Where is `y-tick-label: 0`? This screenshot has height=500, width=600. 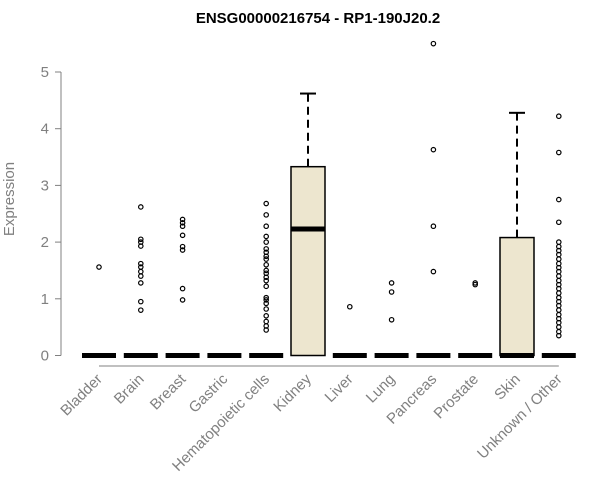 y-tick-label: 0 is located at coordinates (45, 356).